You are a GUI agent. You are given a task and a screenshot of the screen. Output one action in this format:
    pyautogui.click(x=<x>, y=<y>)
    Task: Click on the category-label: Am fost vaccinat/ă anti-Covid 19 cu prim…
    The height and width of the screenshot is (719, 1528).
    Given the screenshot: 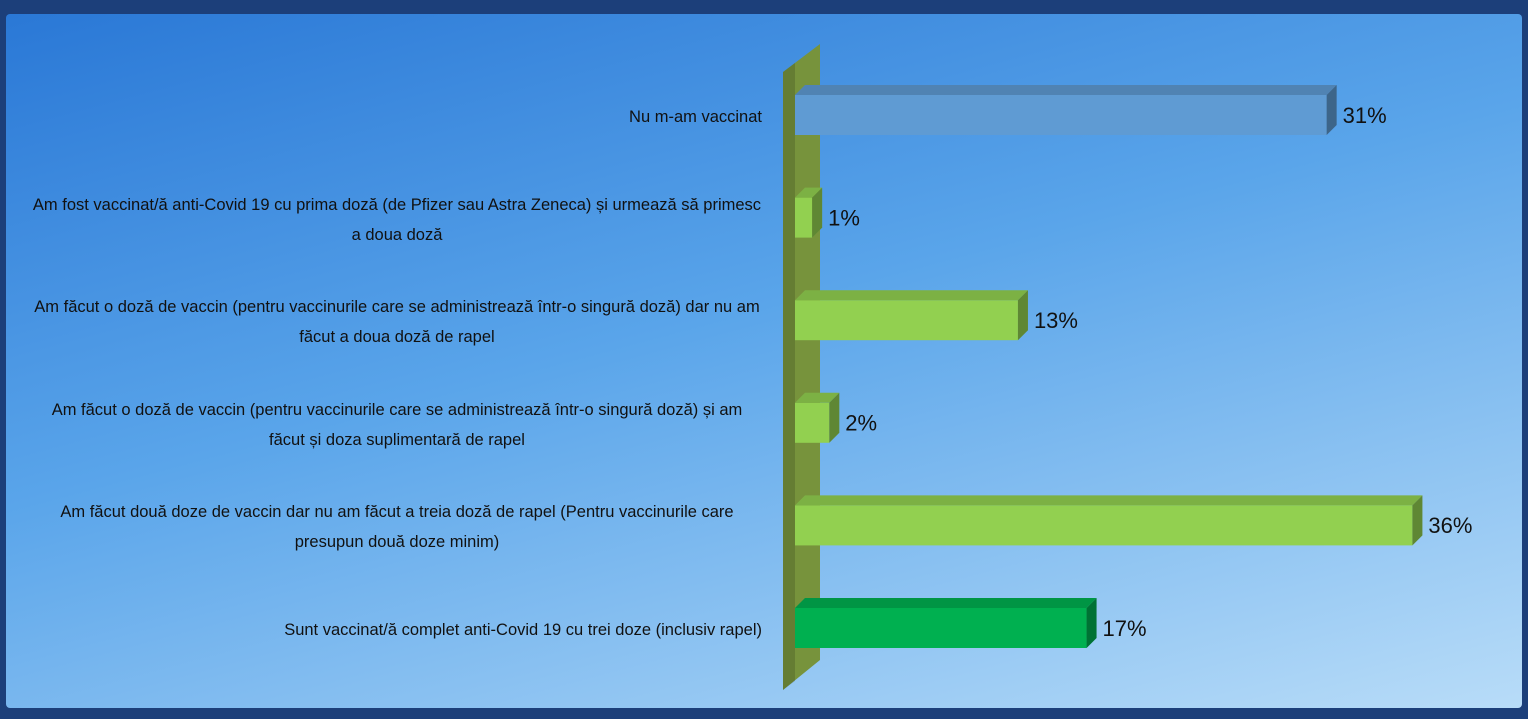 What is the action you would take?
    pyautogui.click(x=397, y=219)
    